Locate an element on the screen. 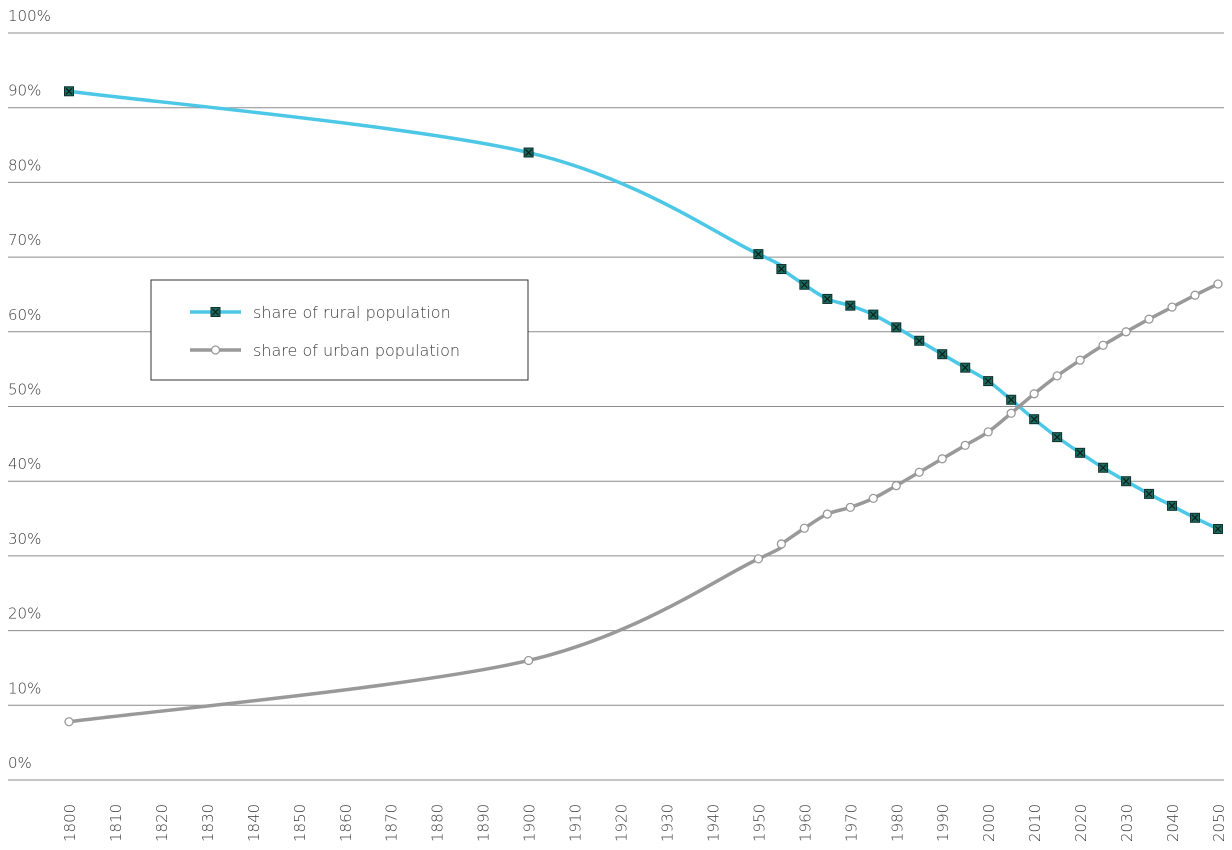 This screenshot has width=1232, height=850. x-tick-label: 1890 is located at coordinates (484, 823).